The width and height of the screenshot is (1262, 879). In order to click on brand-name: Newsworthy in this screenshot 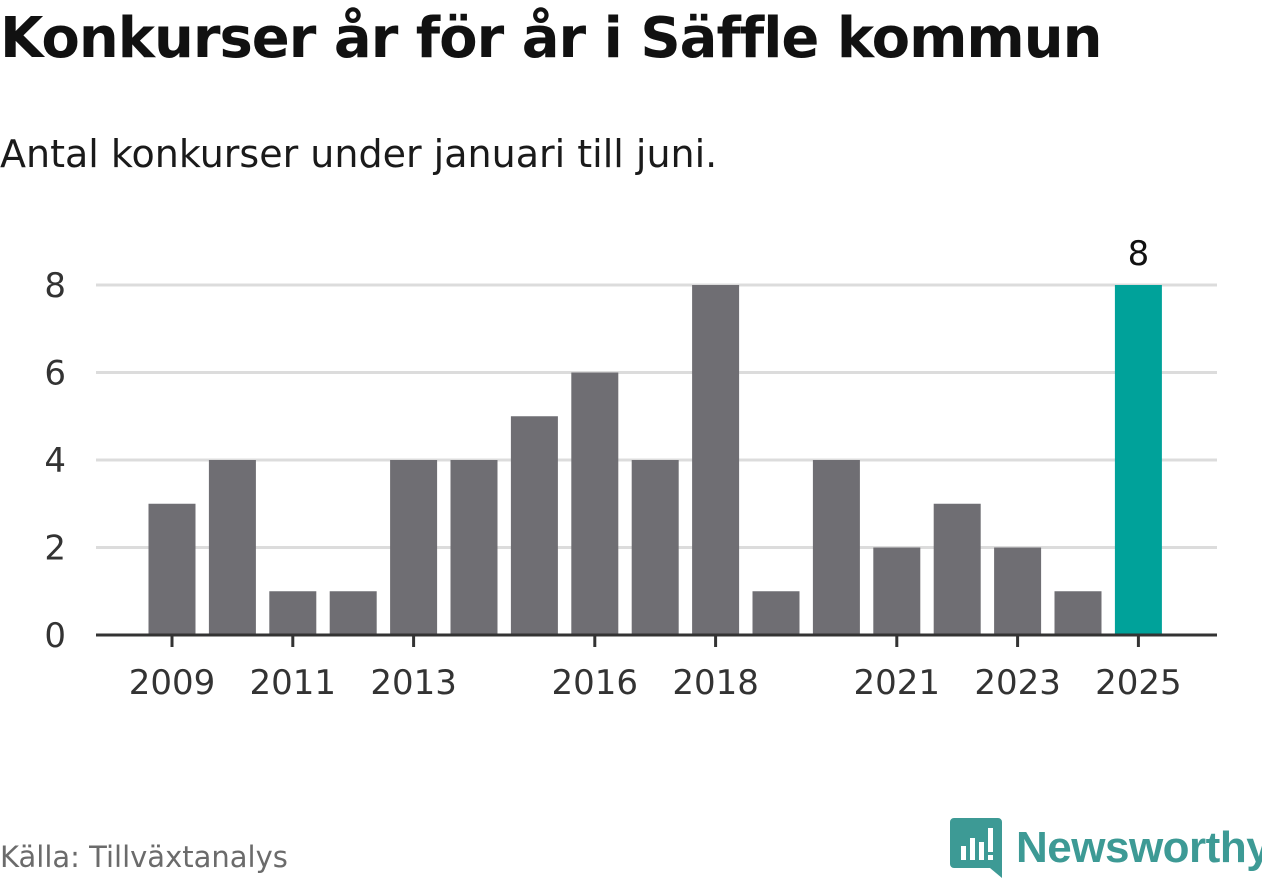, I will do `click(1139, 847)`.